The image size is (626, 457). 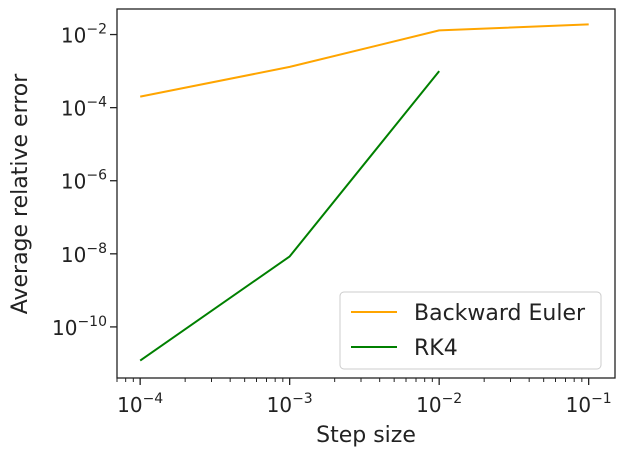 What do you see at coordinates (366, 435) in the screenshot?
I see `x-axis-label: Step size` at bounding box center [366, 435].